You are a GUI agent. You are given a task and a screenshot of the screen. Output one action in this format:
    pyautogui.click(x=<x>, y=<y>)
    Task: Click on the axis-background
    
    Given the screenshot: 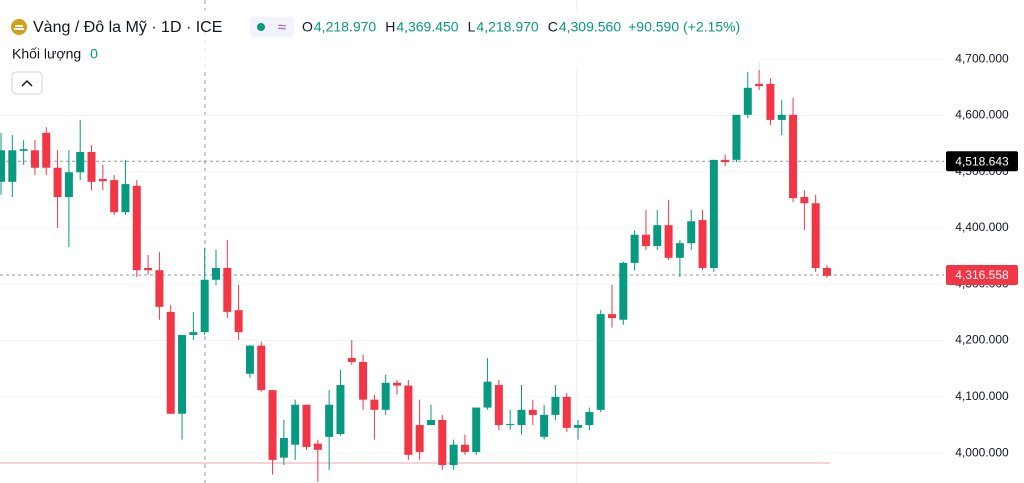 What is the action you would take?
    pyautogui.click(x=984, y=241)
    